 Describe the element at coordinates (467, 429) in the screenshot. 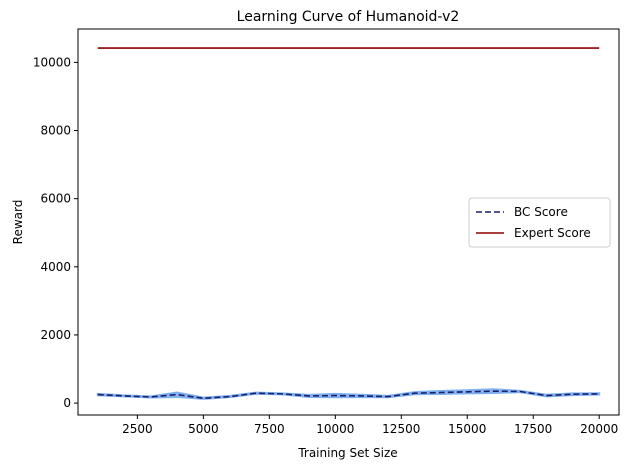

I see `x-tick-label: 15000` at that location.